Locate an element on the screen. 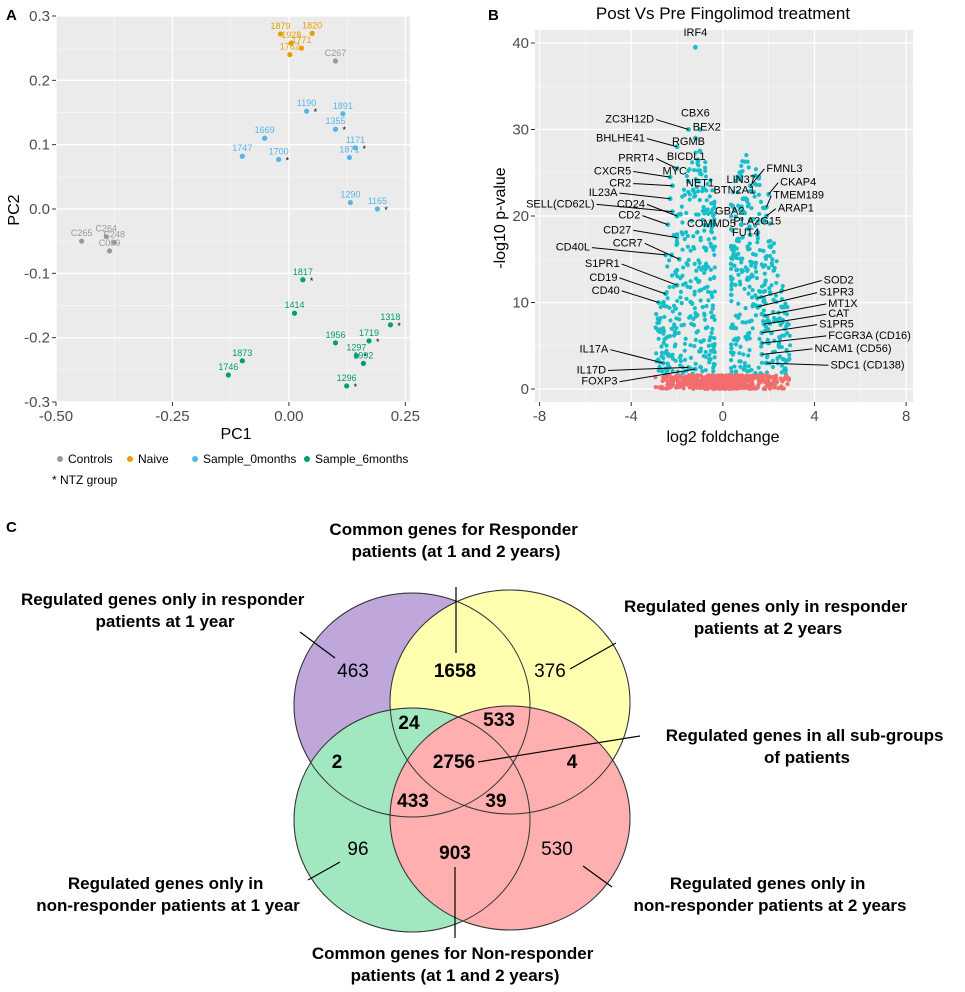 This screenshot has height=992, width=965. pca-point-label-1700: 1700 is located at coordinates (279, 151).